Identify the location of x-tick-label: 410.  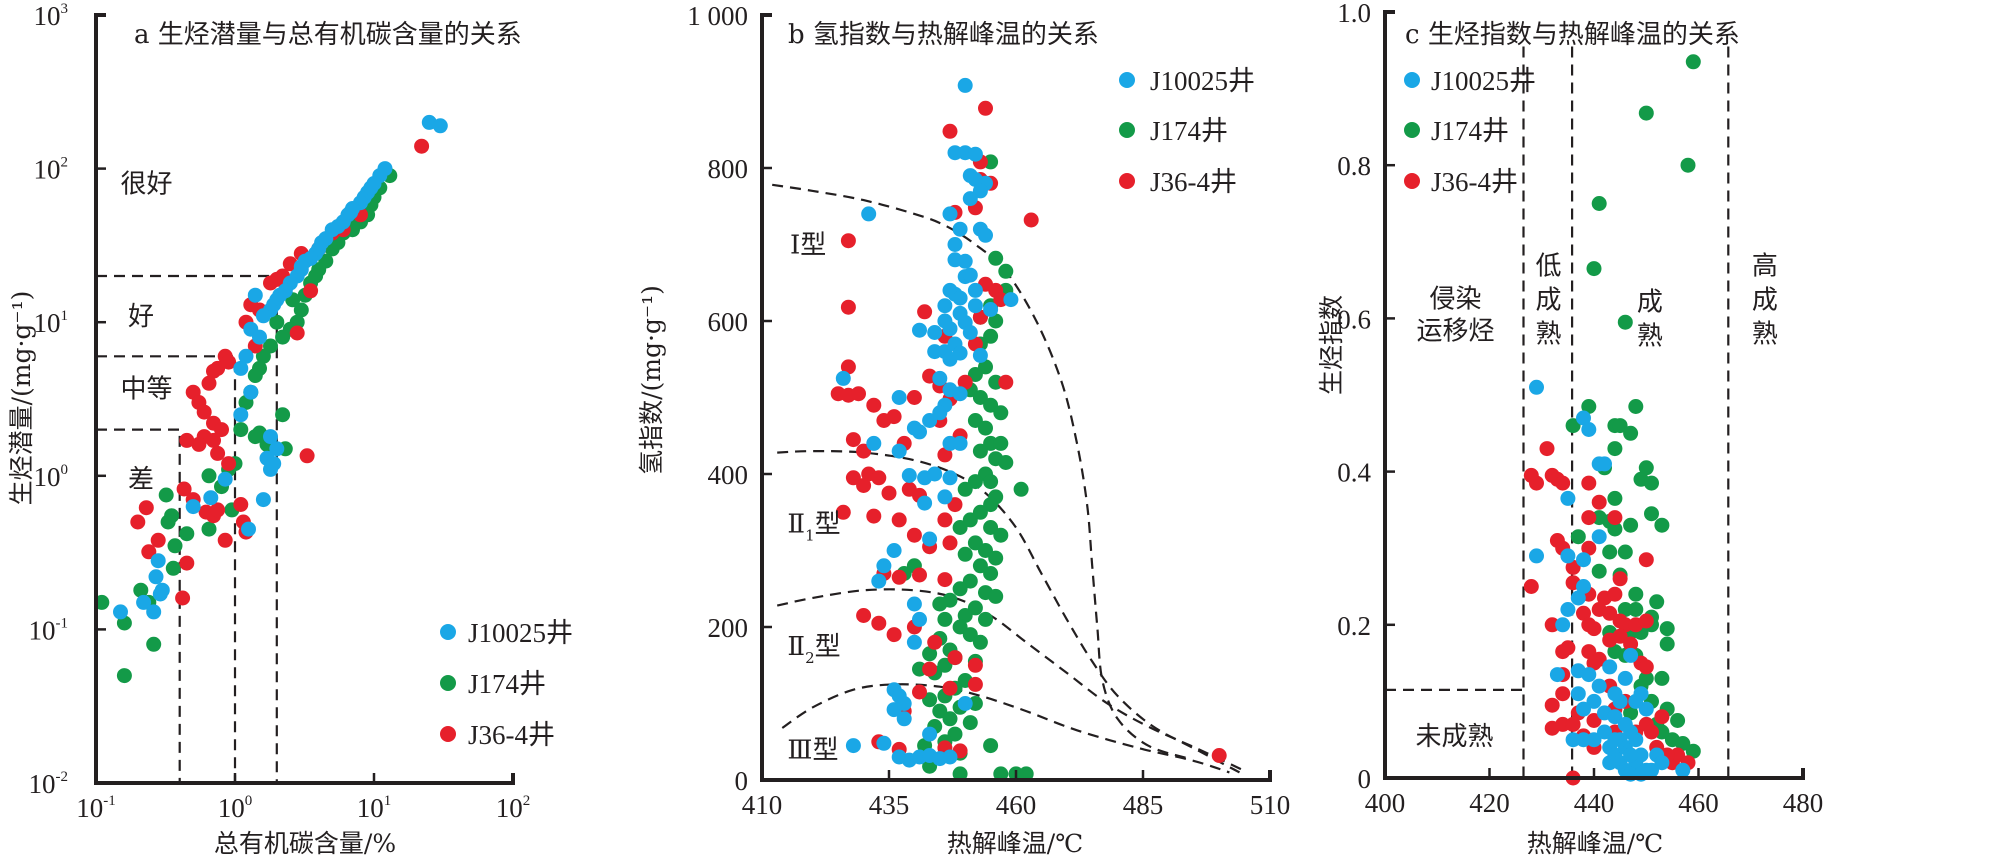
(762, 805).